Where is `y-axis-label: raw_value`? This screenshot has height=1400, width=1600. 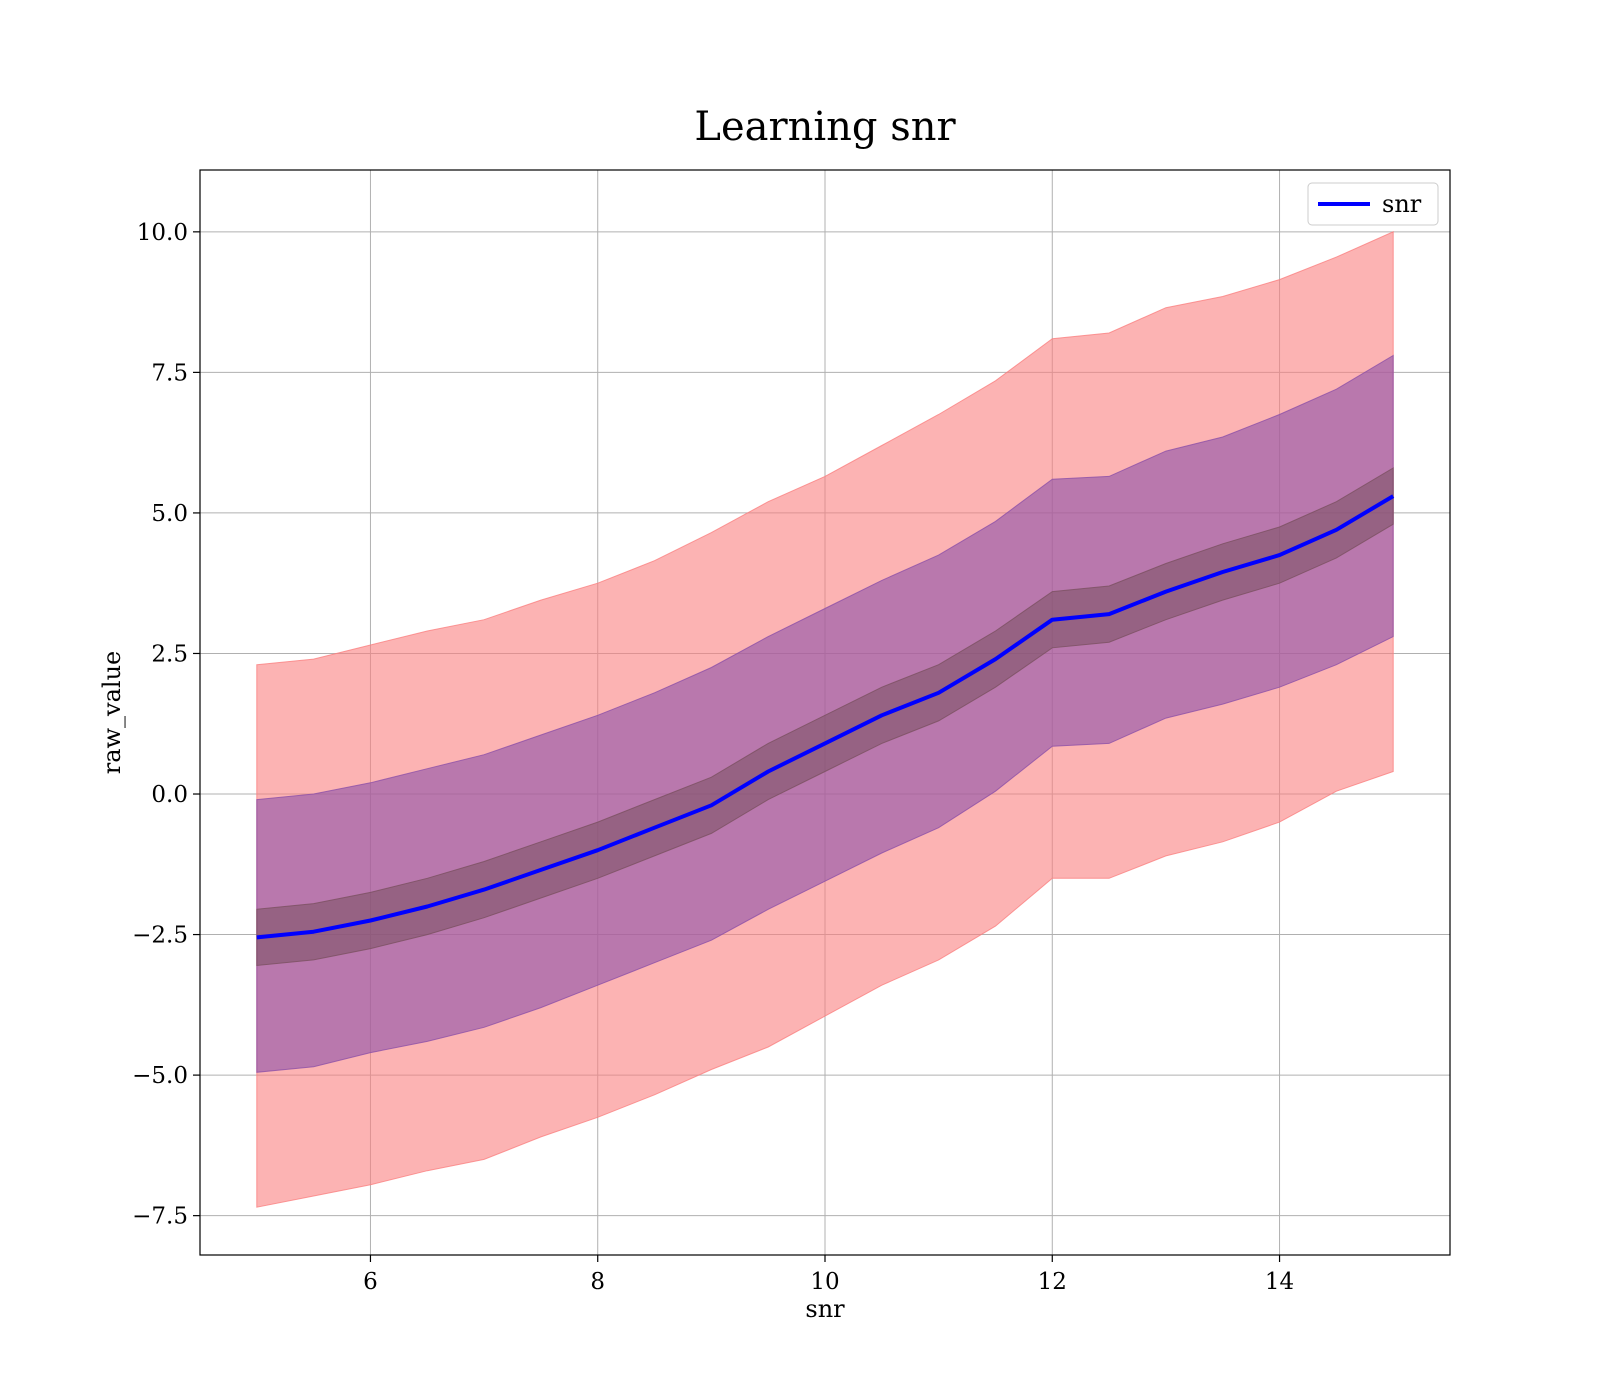
y-axis-label: raw_value is located at coordinates (112, 713).